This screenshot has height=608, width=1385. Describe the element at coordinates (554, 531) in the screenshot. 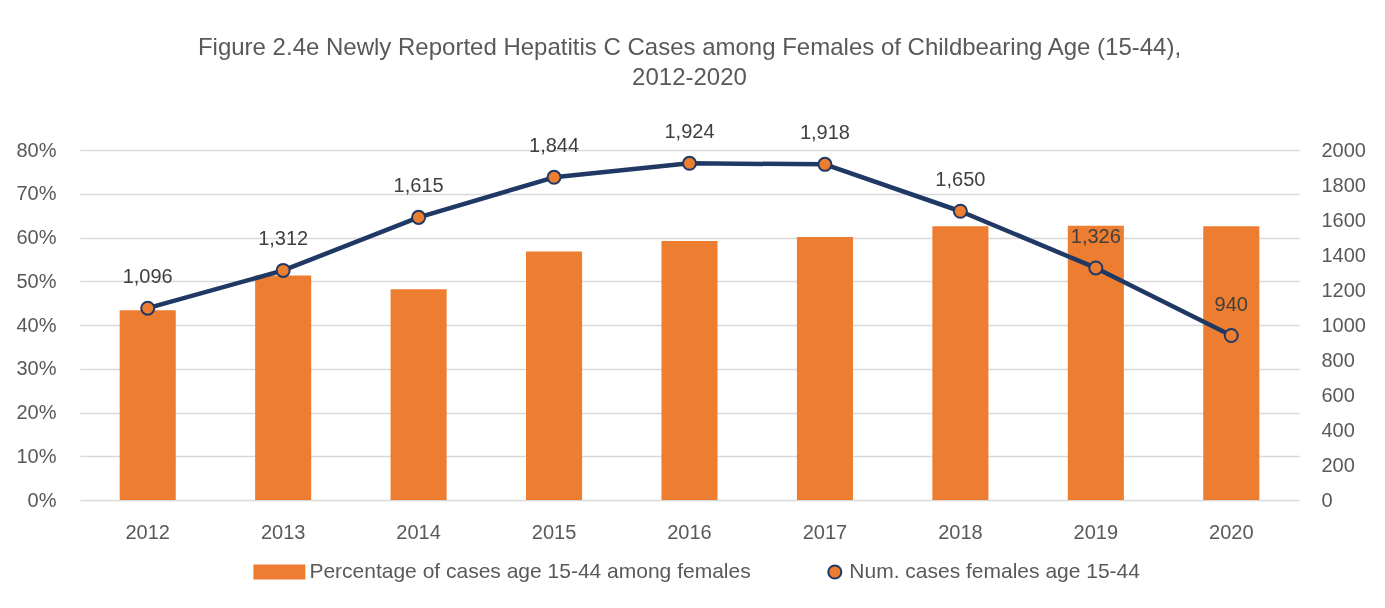

I see `x-tick-label: 2015` at that location.